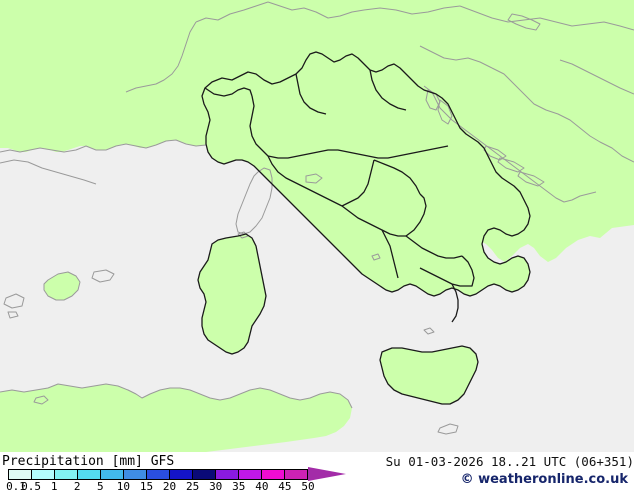  What do you see at coordinates (544, 479) in the screenshot?
I see `copyright-label: © weatheronline.co.uk` at bounding box center [544, 479].